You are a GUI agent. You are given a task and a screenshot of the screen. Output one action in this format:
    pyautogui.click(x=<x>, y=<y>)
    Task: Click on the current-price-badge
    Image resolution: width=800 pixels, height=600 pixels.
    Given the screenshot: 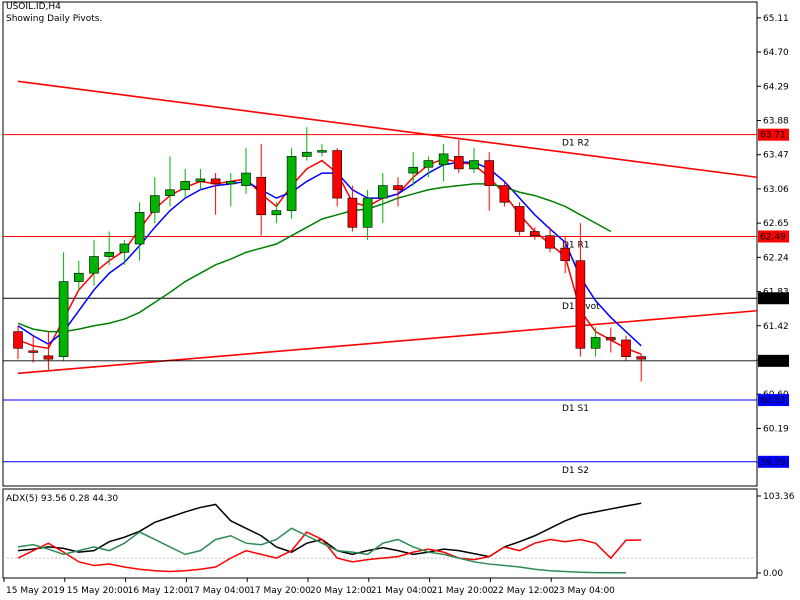 What is the action you would take?
    pyautogui.click(x=773, y=360)
    